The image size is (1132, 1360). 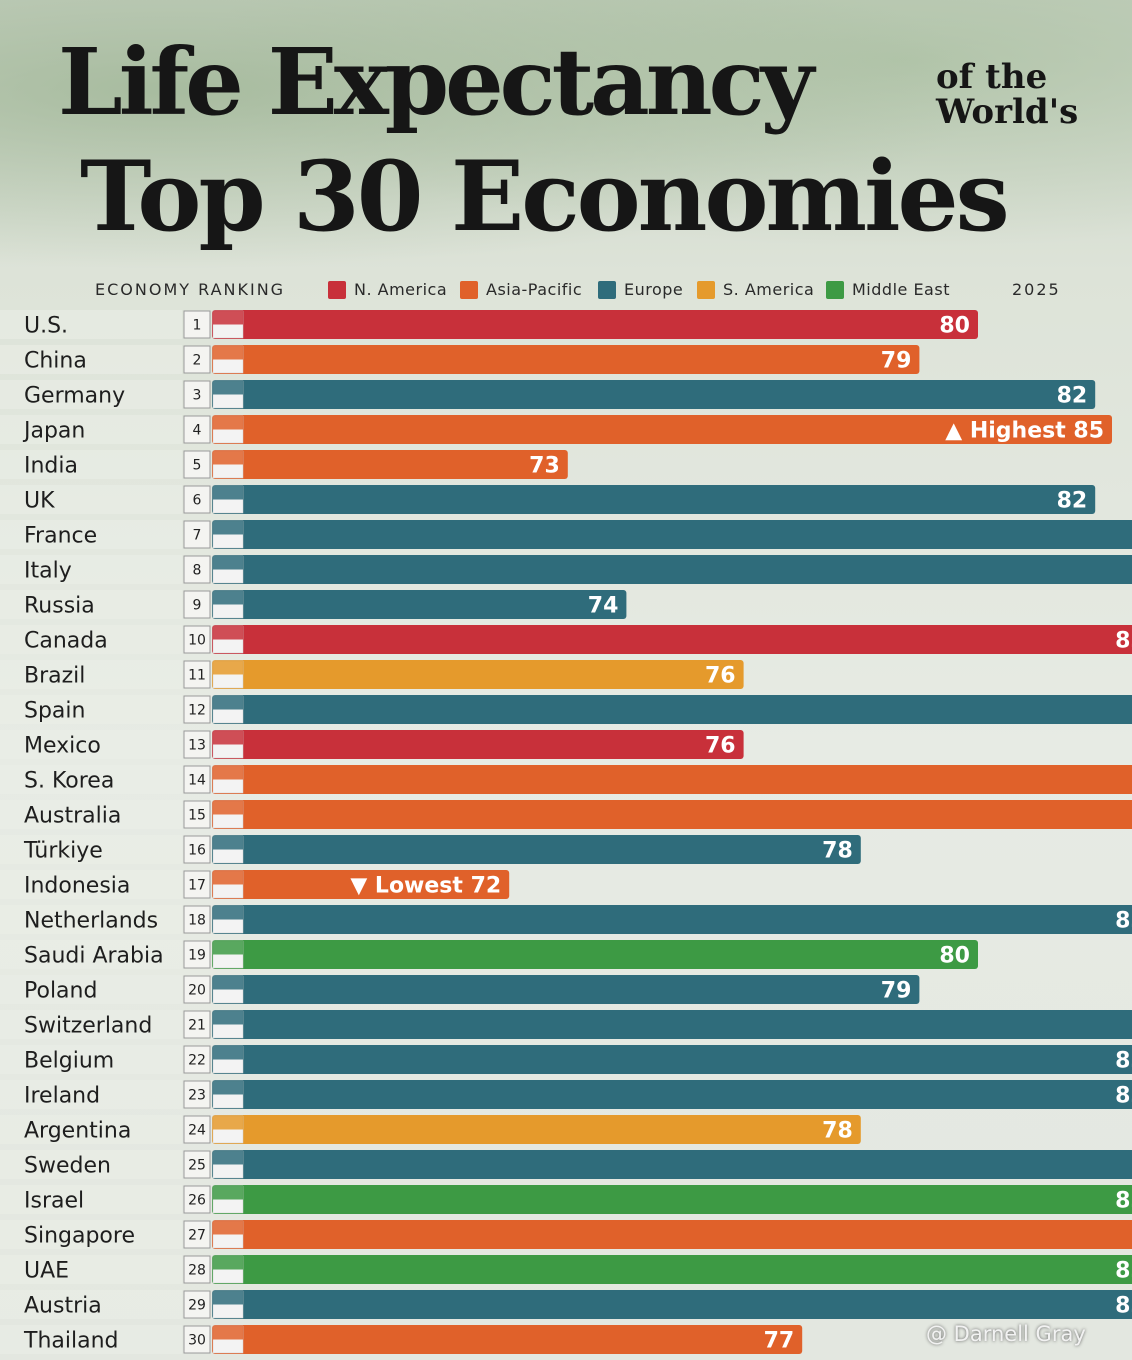 What do you see at coordinates (1123, 1306) in the screenshot?
I see `value-label: 83` at bounding box center [1123, 1306].